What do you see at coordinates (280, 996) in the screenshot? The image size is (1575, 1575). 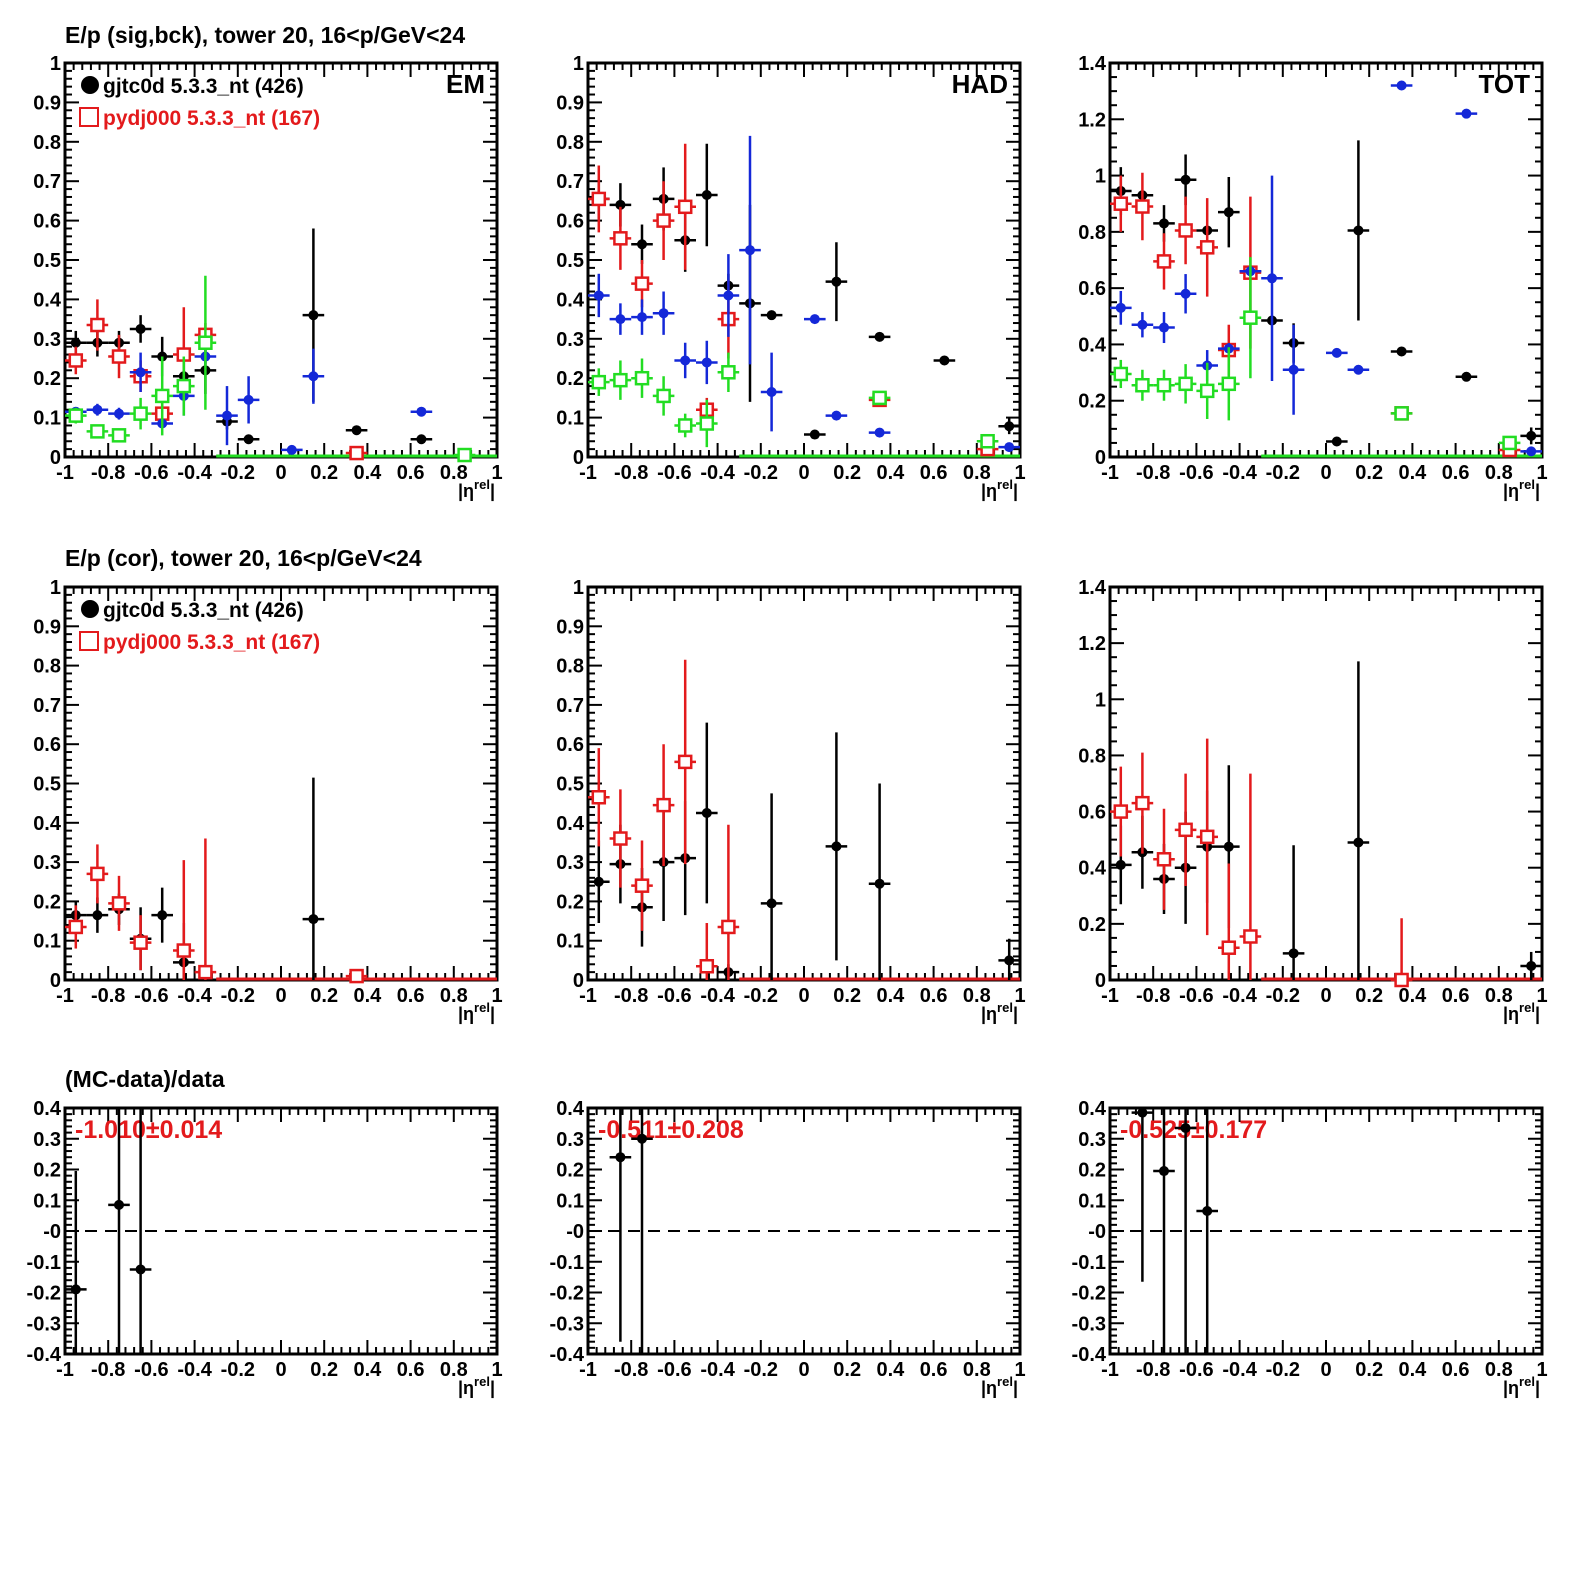 I see `x-tick-label: 0` at bounding box center [280, 996].